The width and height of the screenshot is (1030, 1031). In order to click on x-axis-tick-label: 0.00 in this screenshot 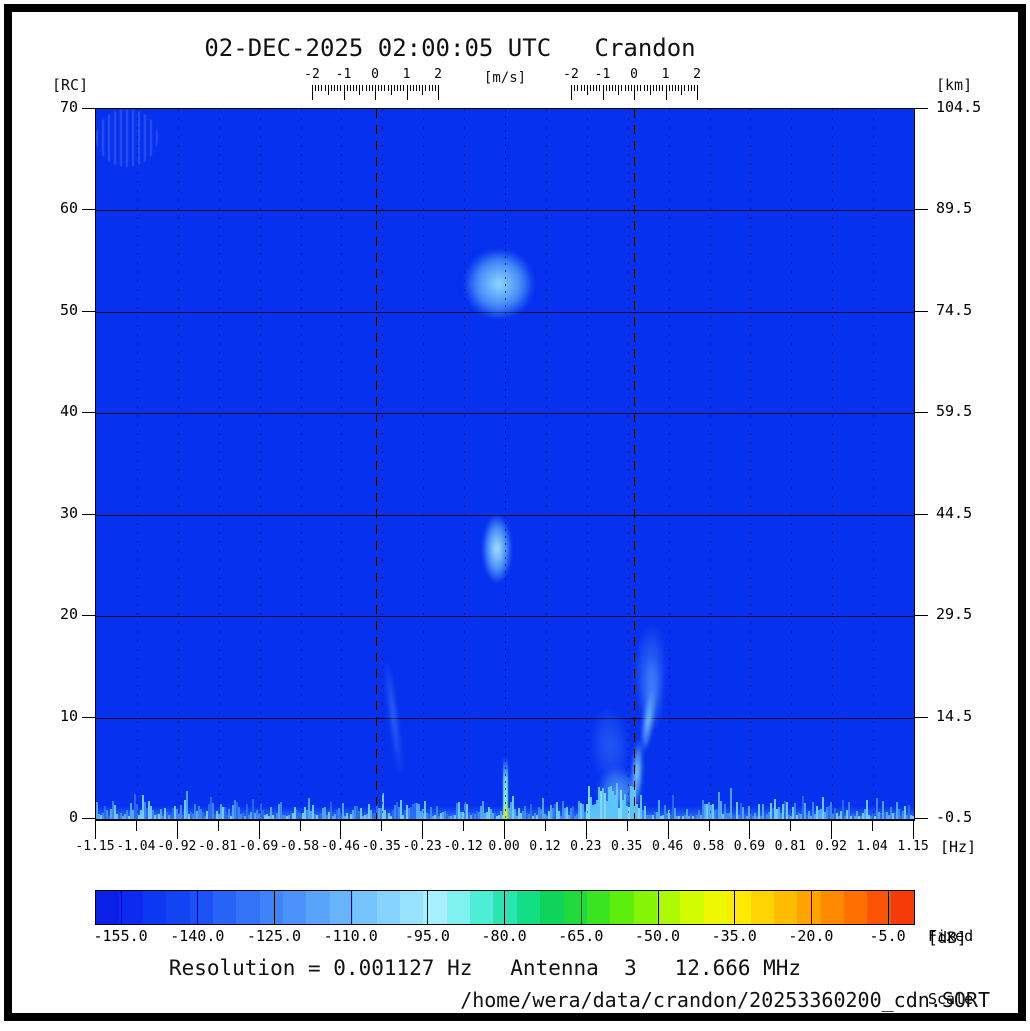, I will do `click(504, 846)`.